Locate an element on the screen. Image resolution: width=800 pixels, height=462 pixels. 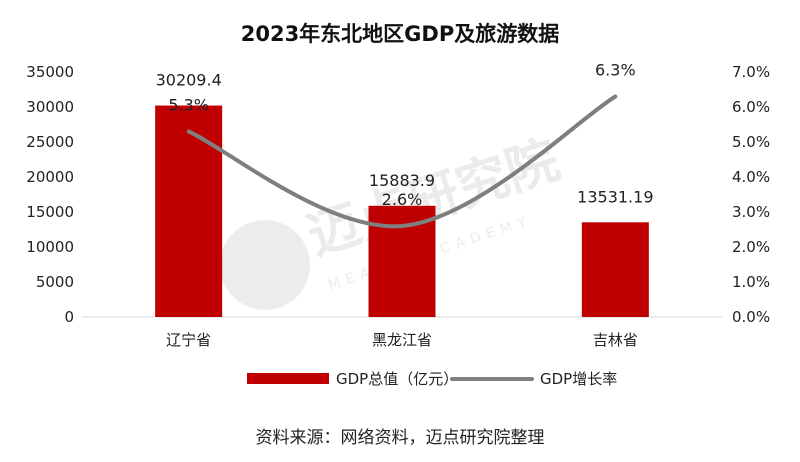
x-axis-categories: 辽宁省 黑龙江省 吉林省 is located at coordinates (402, 340).